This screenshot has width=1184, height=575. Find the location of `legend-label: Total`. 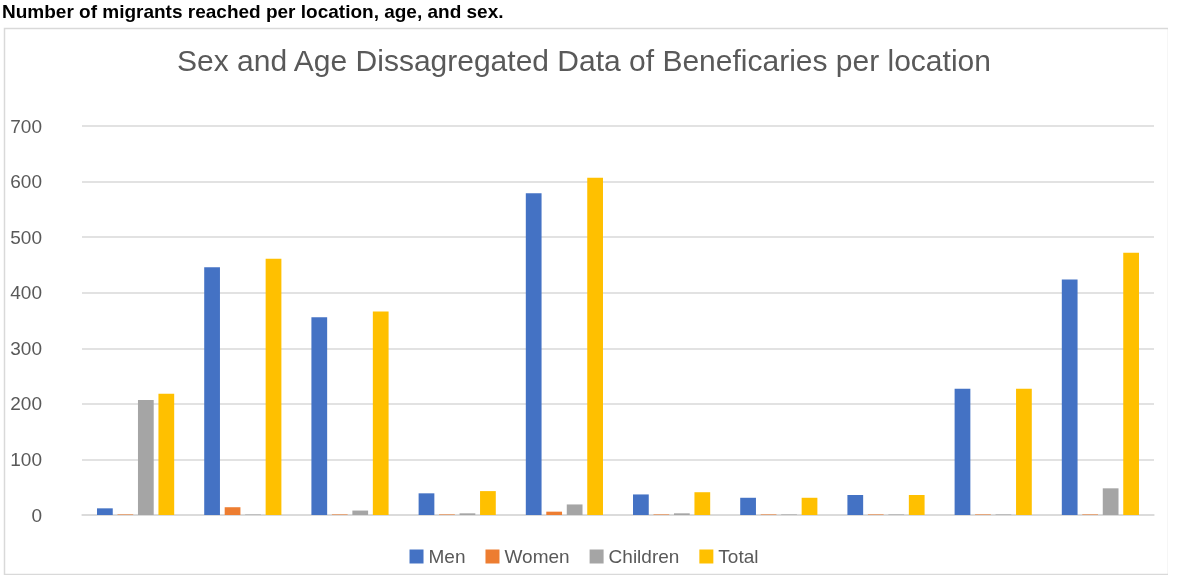

legend-label: Total is located at coordinates (738, 556).